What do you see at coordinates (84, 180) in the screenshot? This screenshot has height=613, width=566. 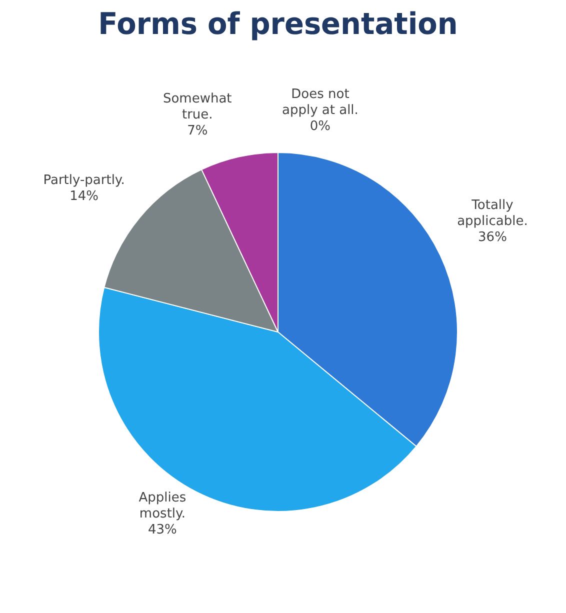 I see `slice-label: Partly-partly.` at bounding box center [84, 180].